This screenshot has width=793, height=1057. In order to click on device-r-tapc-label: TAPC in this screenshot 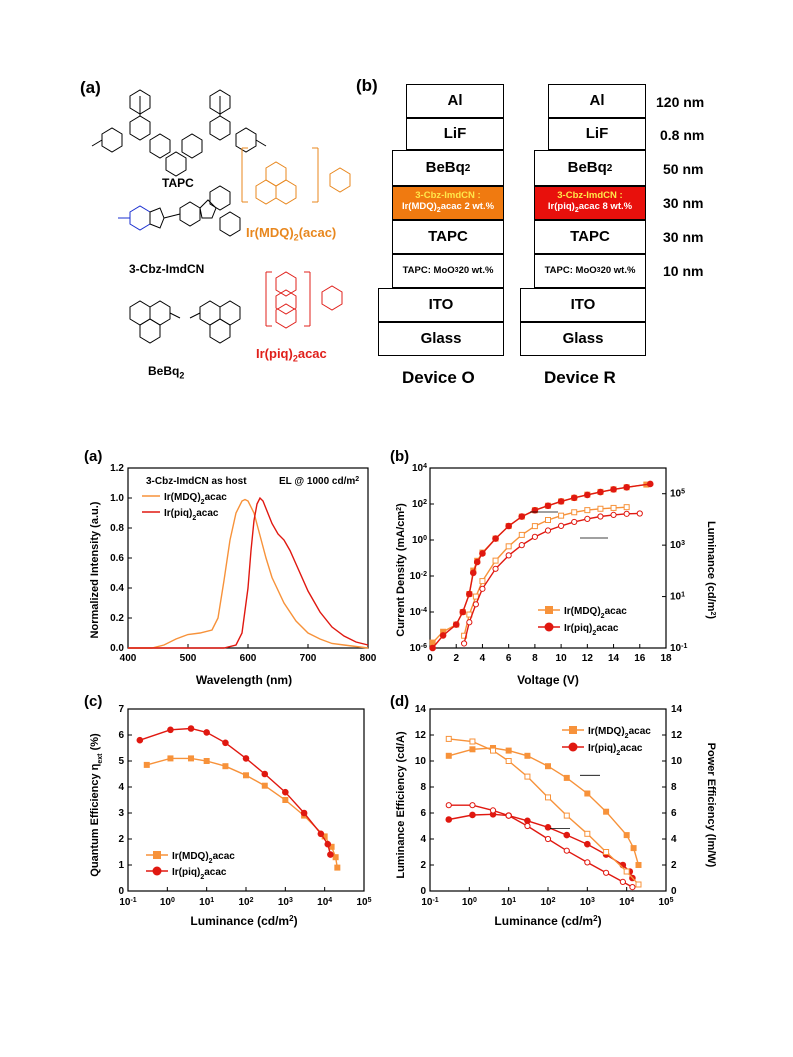, I will do `click(590, 236)`.